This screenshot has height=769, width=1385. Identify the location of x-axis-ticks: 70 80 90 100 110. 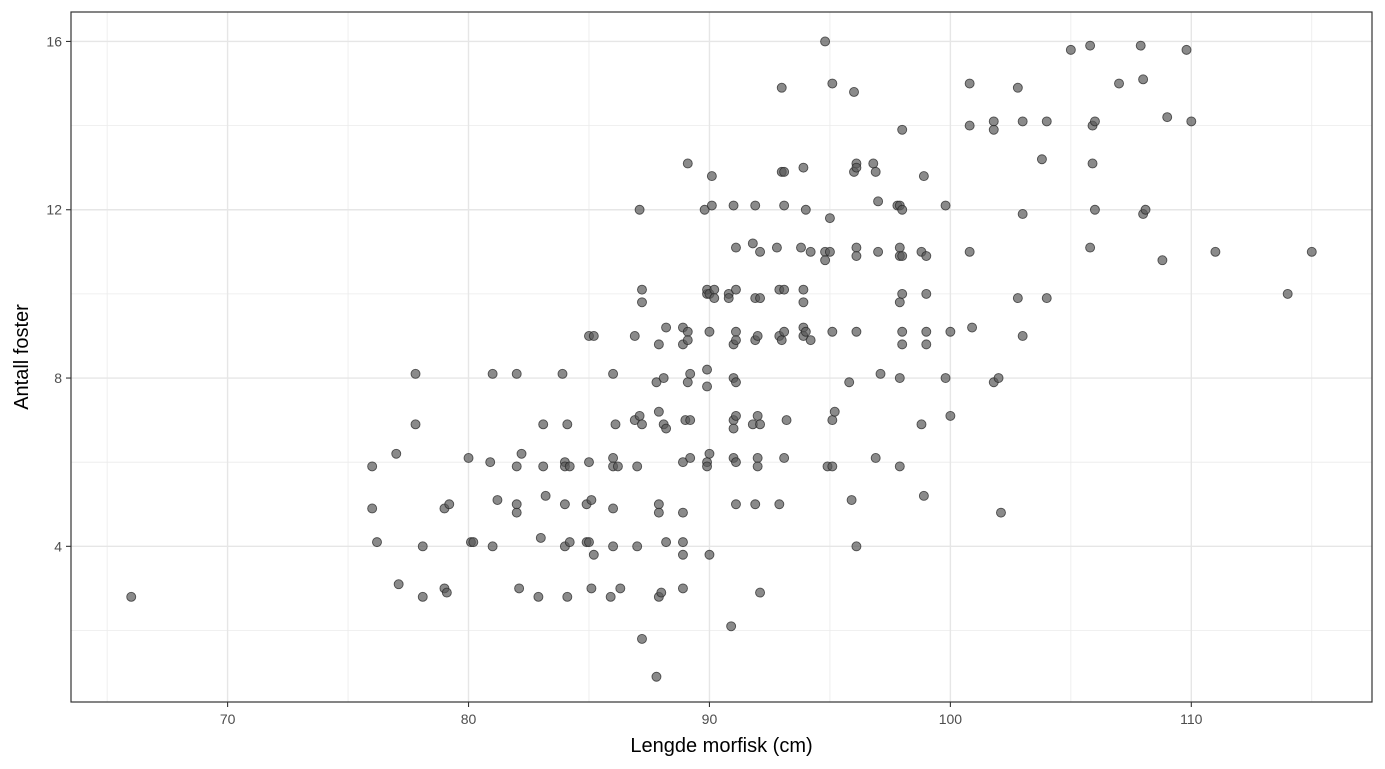
(711, 714).